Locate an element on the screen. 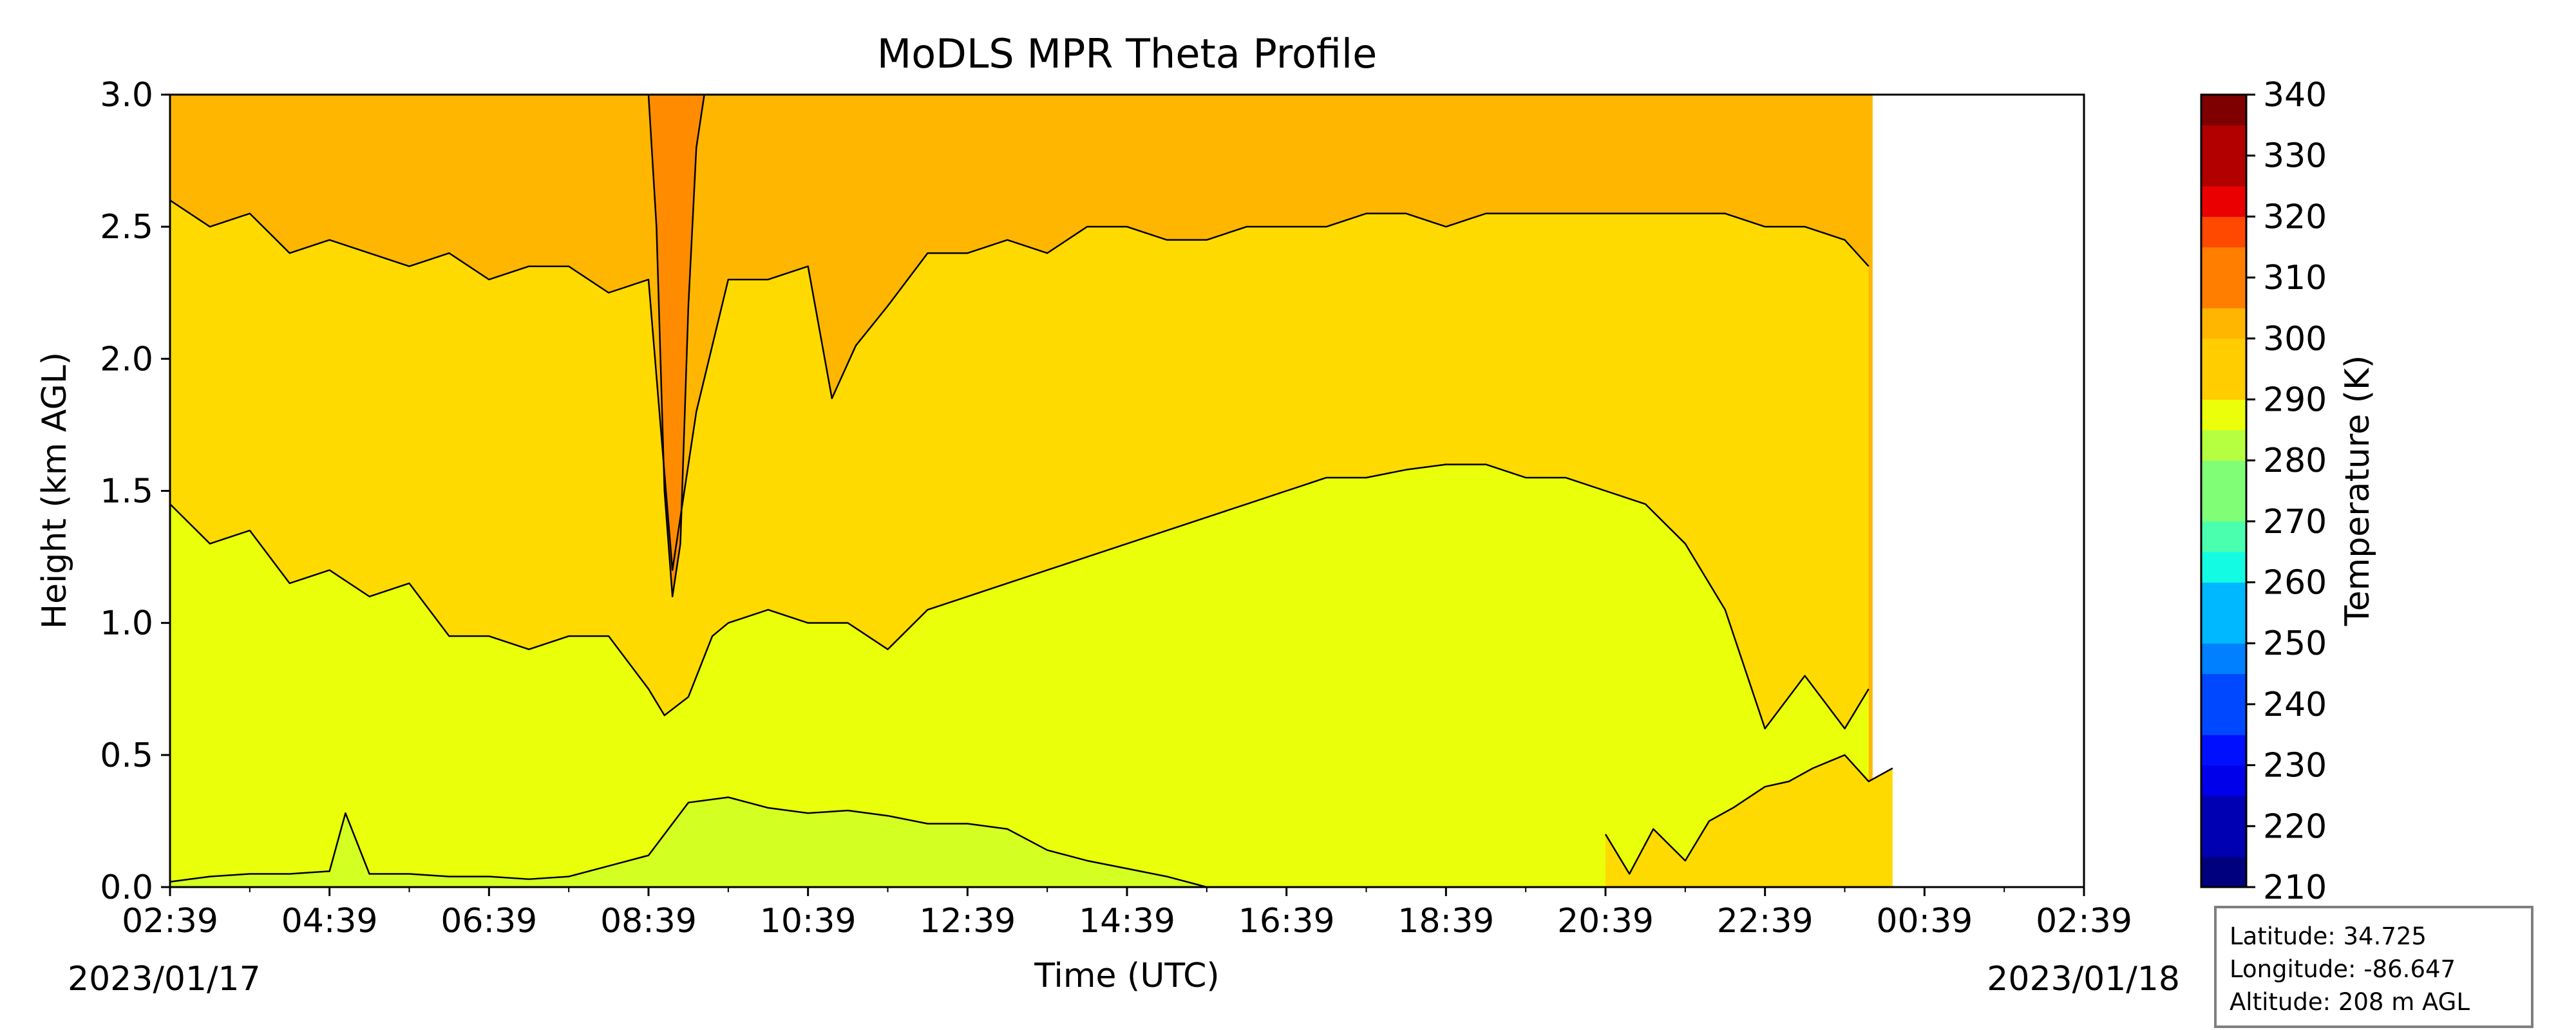 The height and width of the screenshot is (1030, 2576). x-axis-label: Time (UTC) is located at coordinates (1126, 976).